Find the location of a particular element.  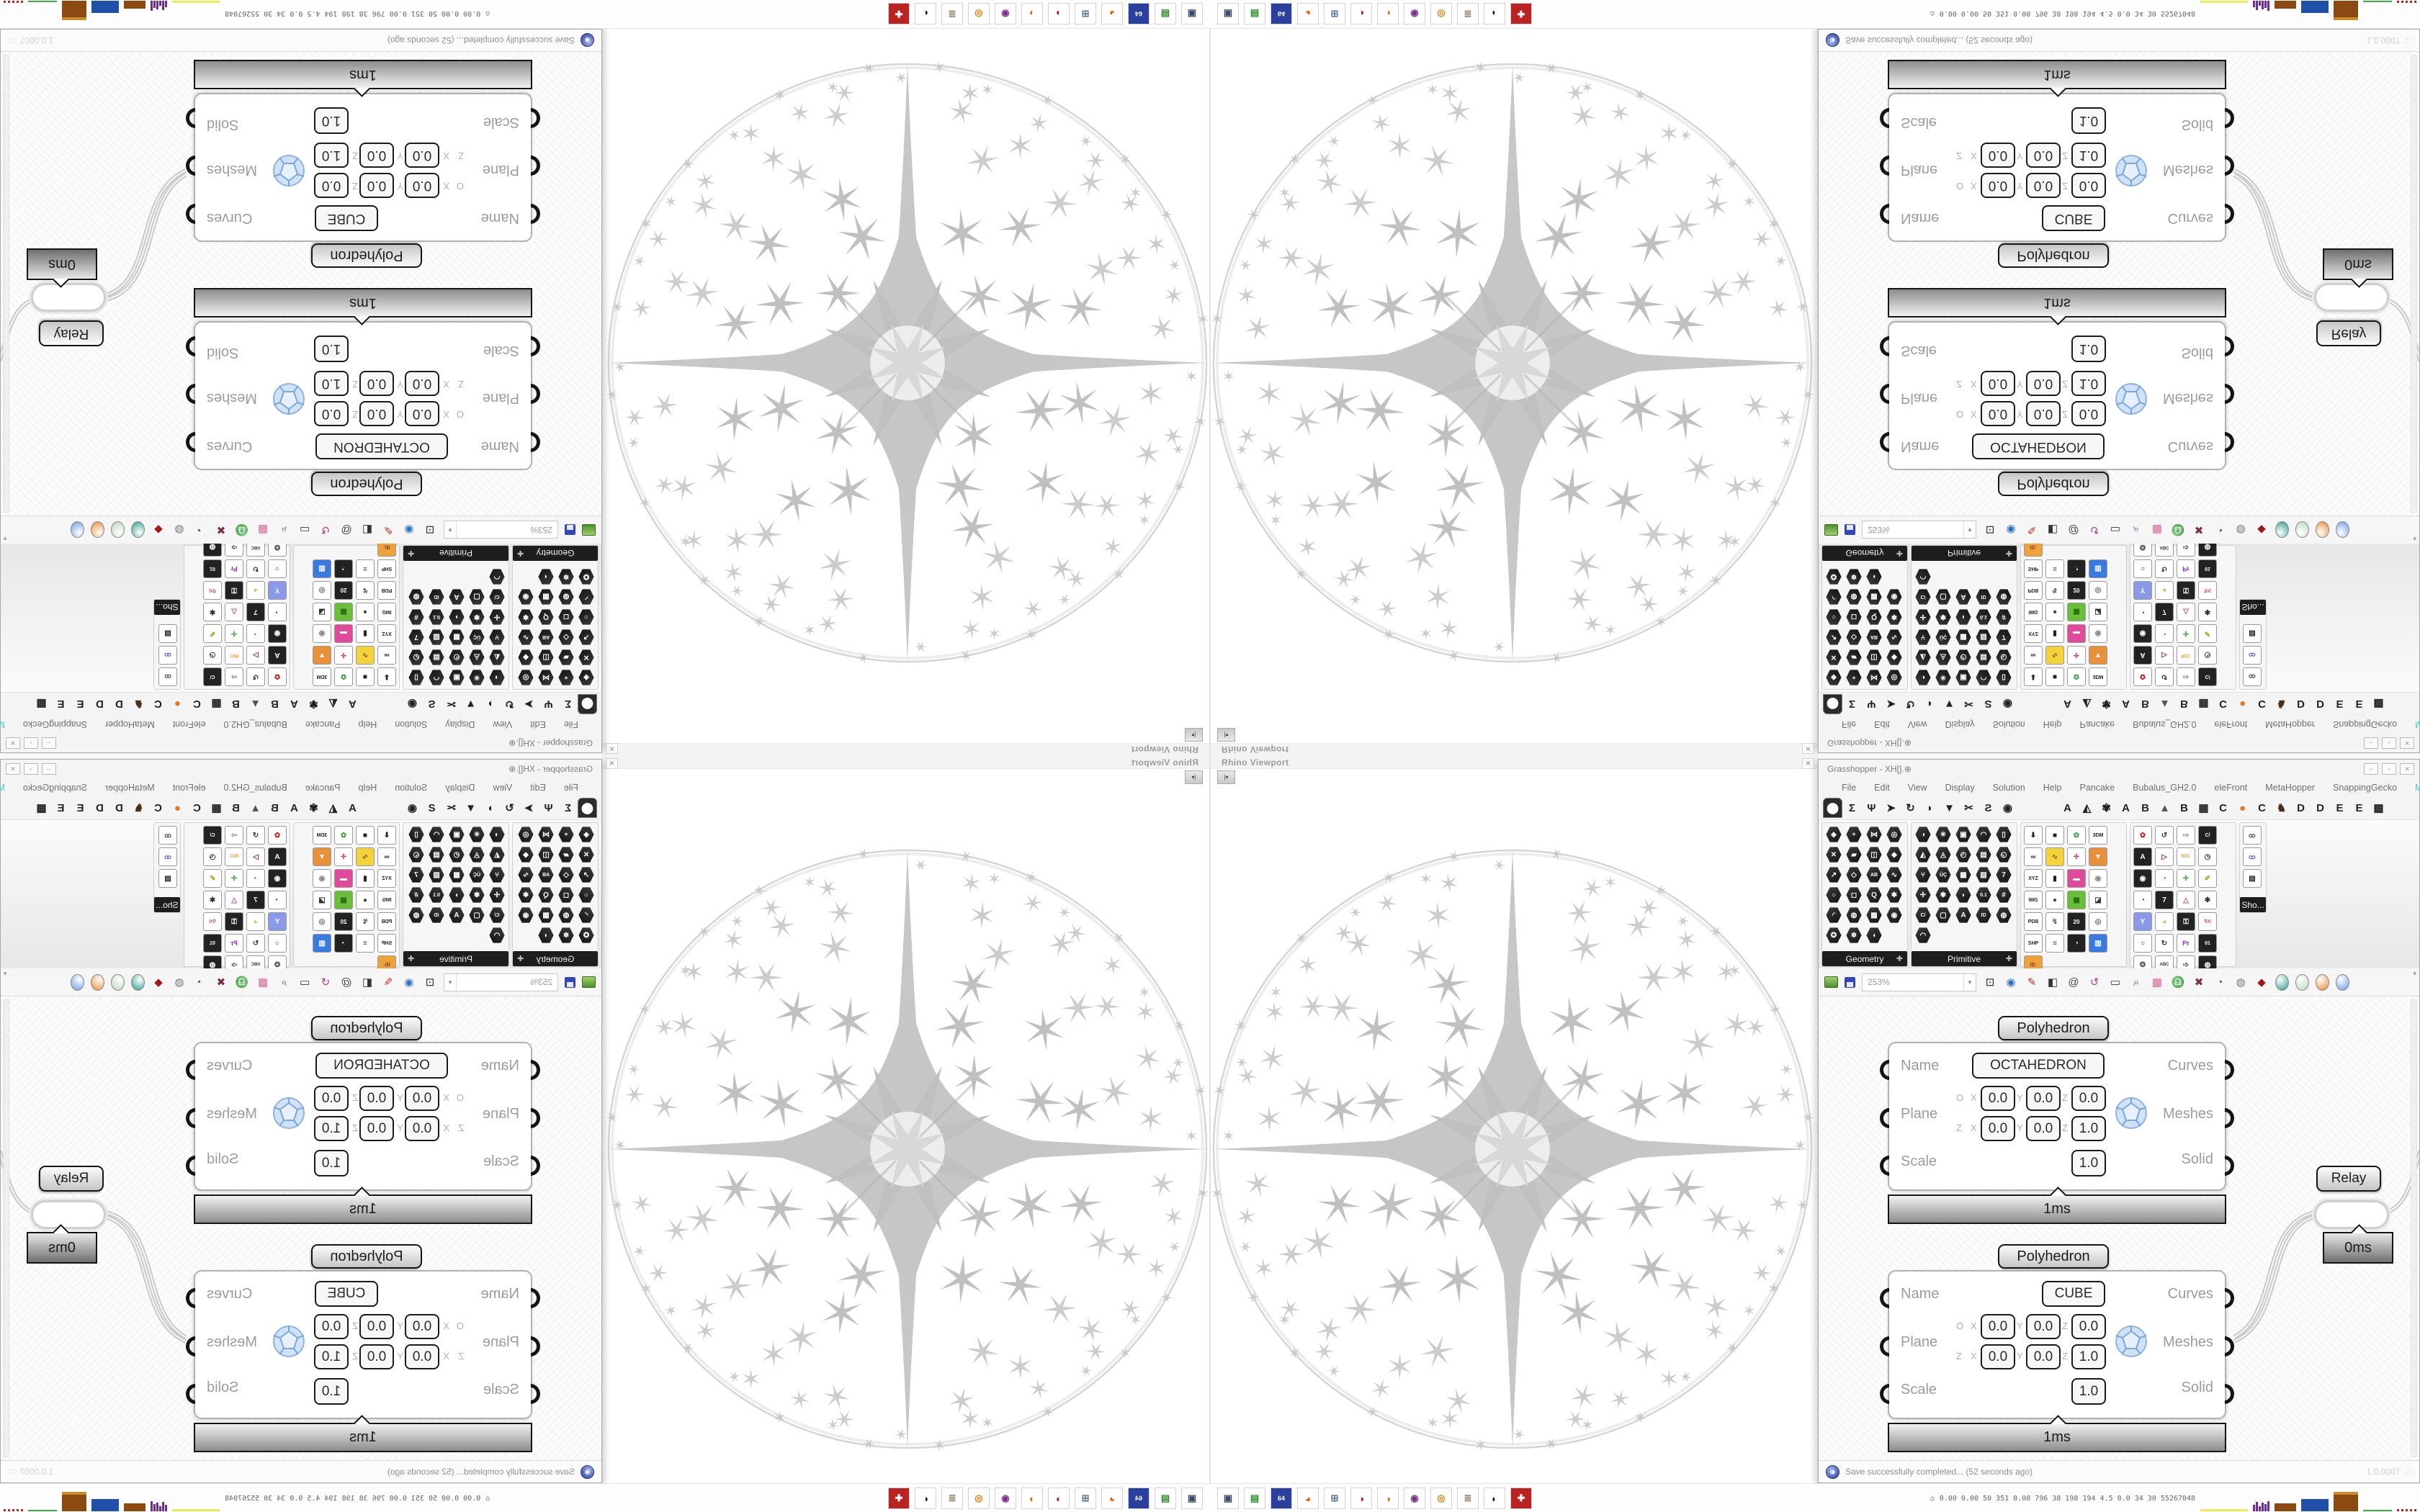

panel-expand-icon: ✚ is located at coordinates (1900, 959).